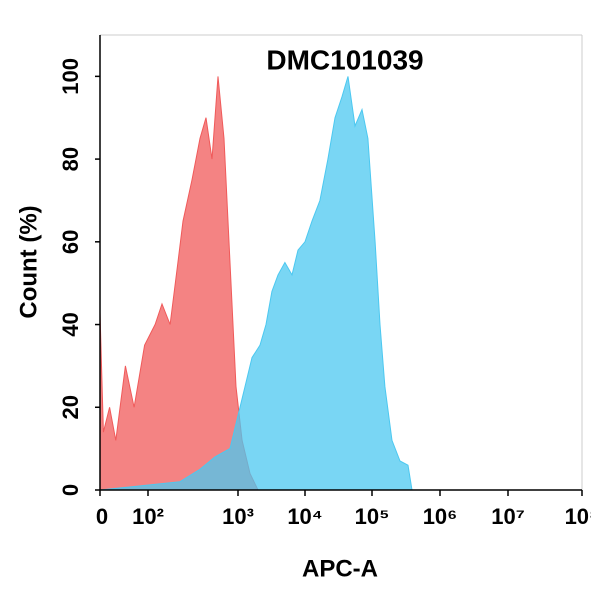  I want to click on x-tick-label: 10⁵, so click(372, 516).